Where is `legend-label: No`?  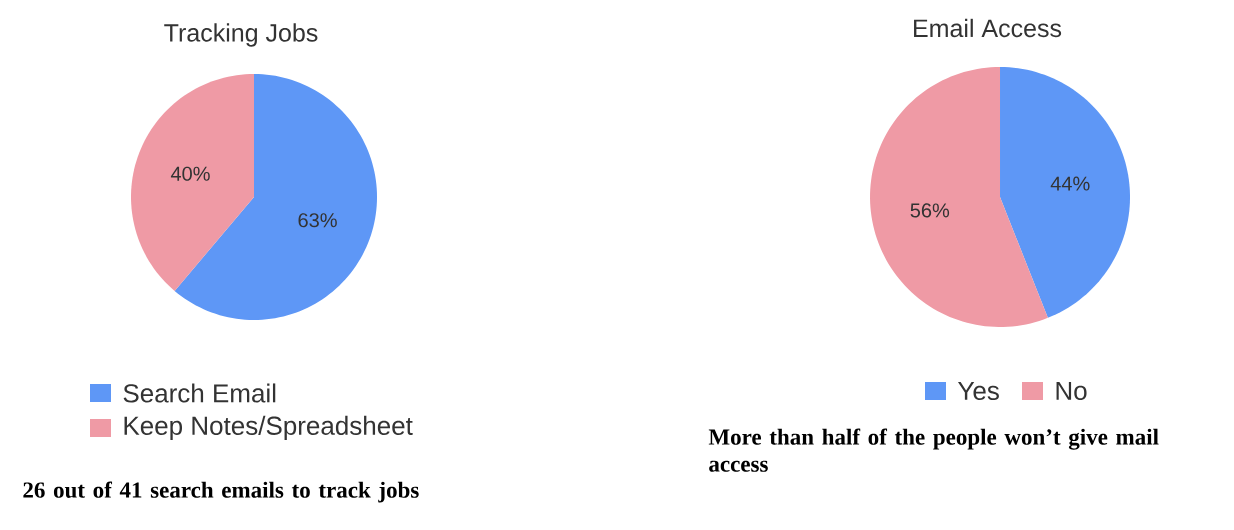
legend-label: No is located at coordinates (1071, 391).